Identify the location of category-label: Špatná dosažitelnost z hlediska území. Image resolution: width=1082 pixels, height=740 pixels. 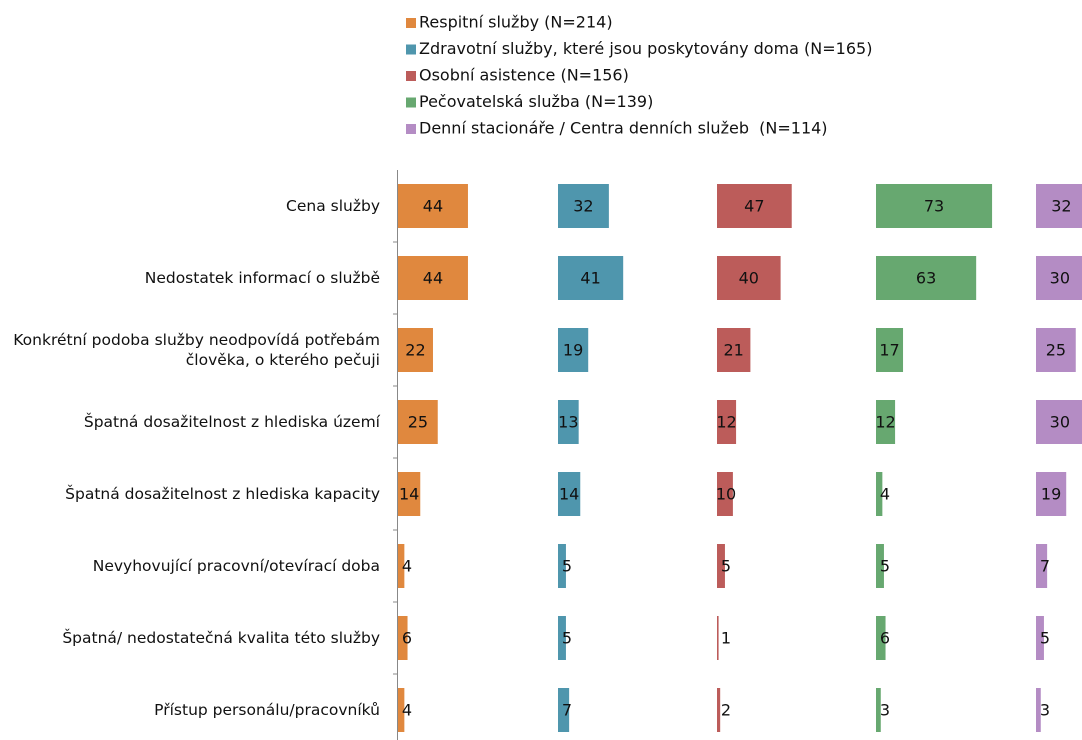
(231, 422).